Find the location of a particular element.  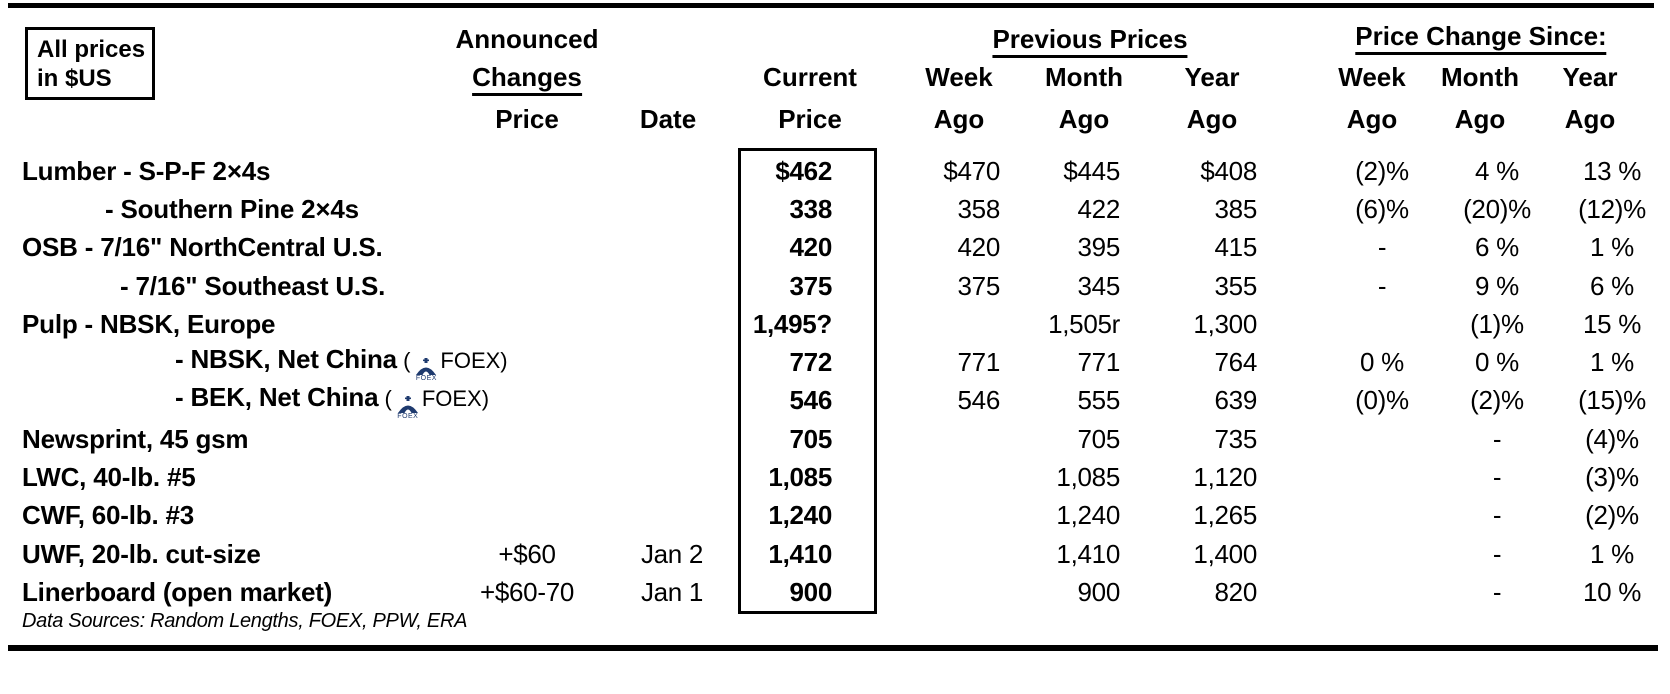

row-label: Pulp - NBSK, Europe is located at coordinates (149, 323).